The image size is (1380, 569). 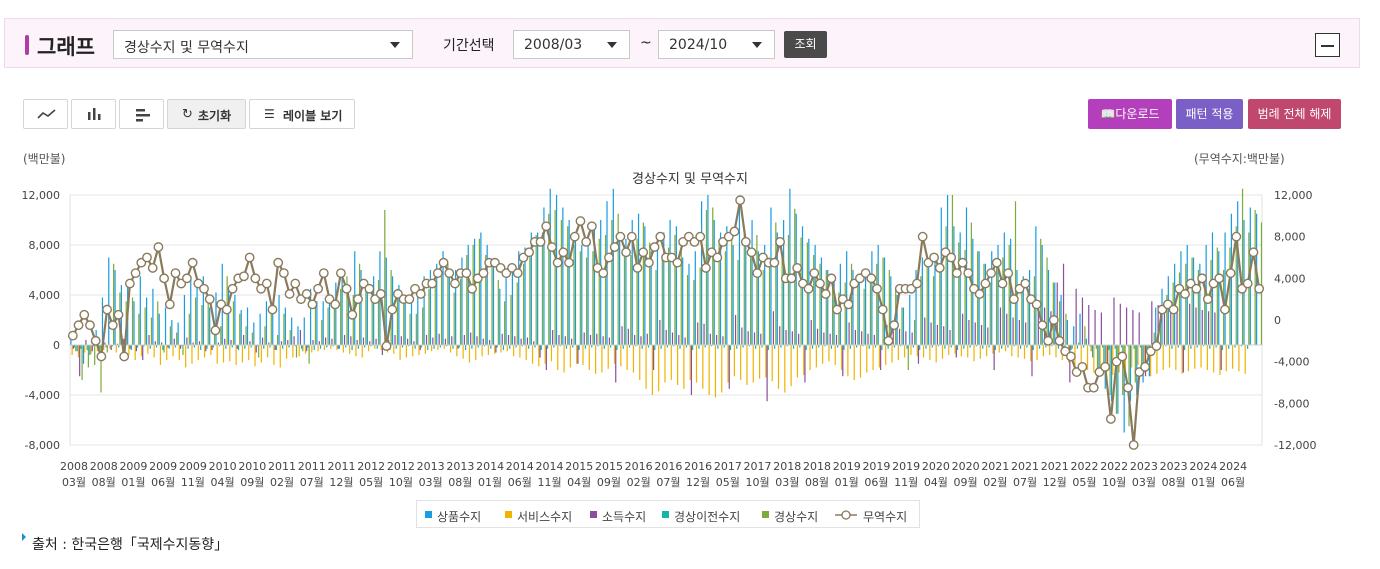 What do you see at coordinates (936, 466) in the screenshot?
I see `x-tick-year: 2020` at bounding box center [936, 466].